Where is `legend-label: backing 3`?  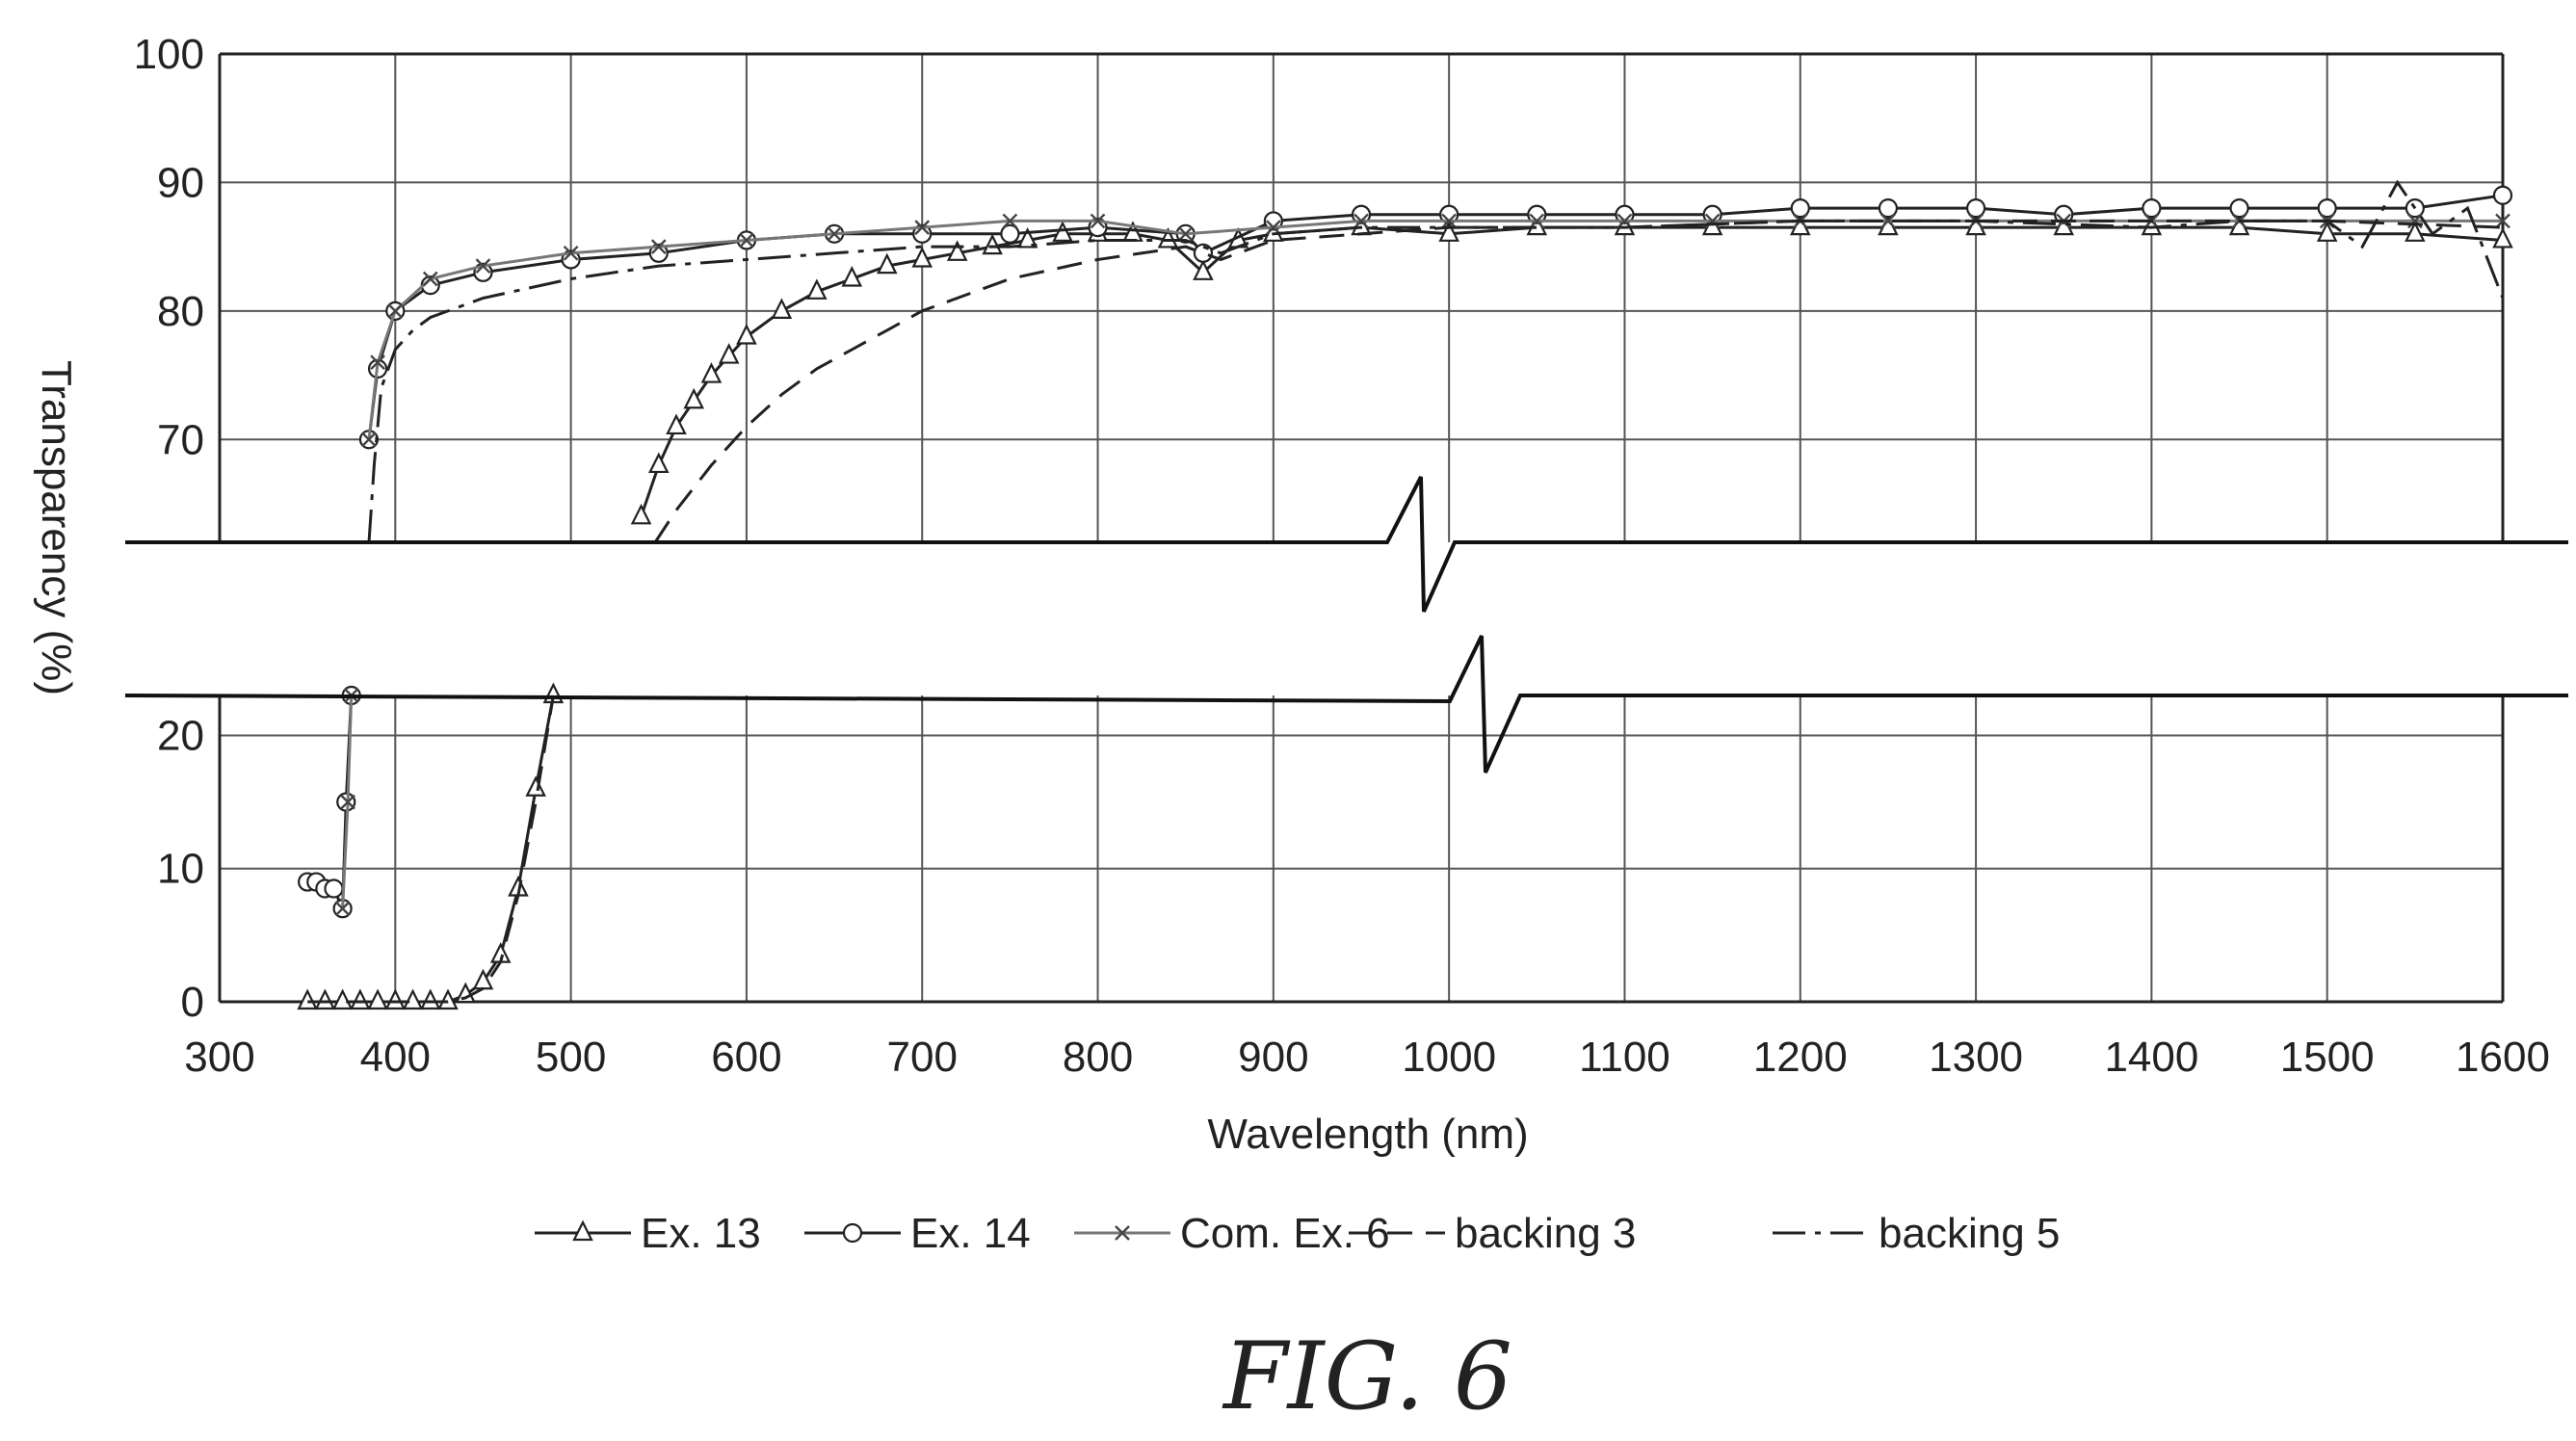
legend-label: backing 3 is located at coordinates (1545, 1233).